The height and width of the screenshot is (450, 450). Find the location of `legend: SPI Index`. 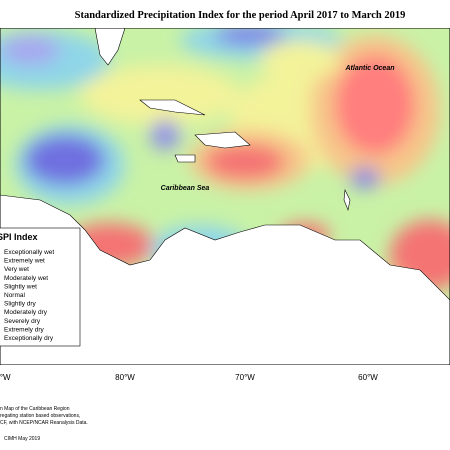

legend: SPI Index is located at coordinates (40, 287).